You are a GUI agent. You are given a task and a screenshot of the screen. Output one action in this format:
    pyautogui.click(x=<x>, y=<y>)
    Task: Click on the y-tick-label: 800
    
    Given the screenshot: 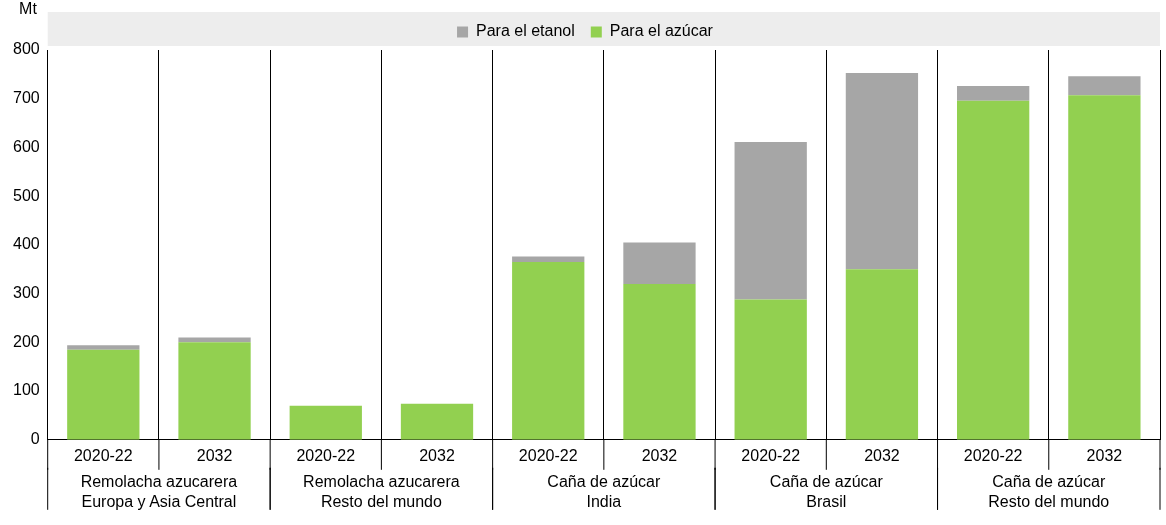 What is the action you would take?
    pyautogui.click(x=26, y=49)
    